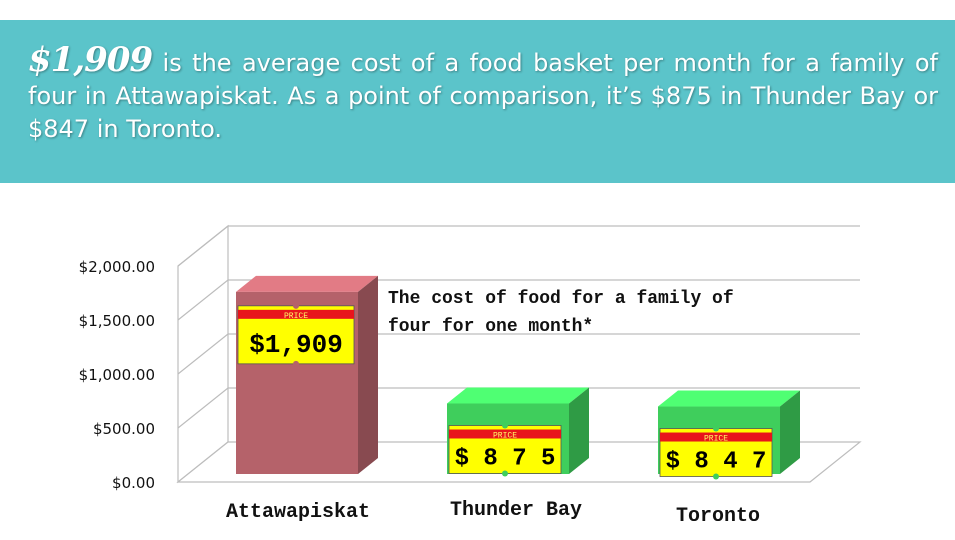  Describe the element at coordinates (117, 267) in the screenshot. I see `y-tick-label: $2,000.00` at that location.